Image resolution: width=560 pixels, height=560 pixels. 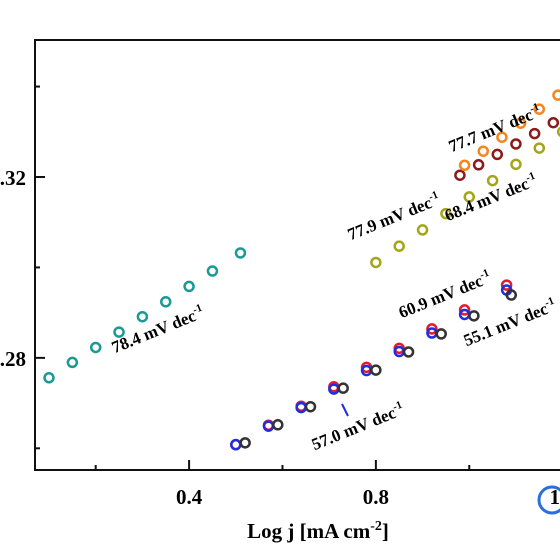 What do you see at coordinates (318, 531) in the screenshot?
I see `x-axis-label: Log j [mA cm-2]` at bounding box center [318, 531].